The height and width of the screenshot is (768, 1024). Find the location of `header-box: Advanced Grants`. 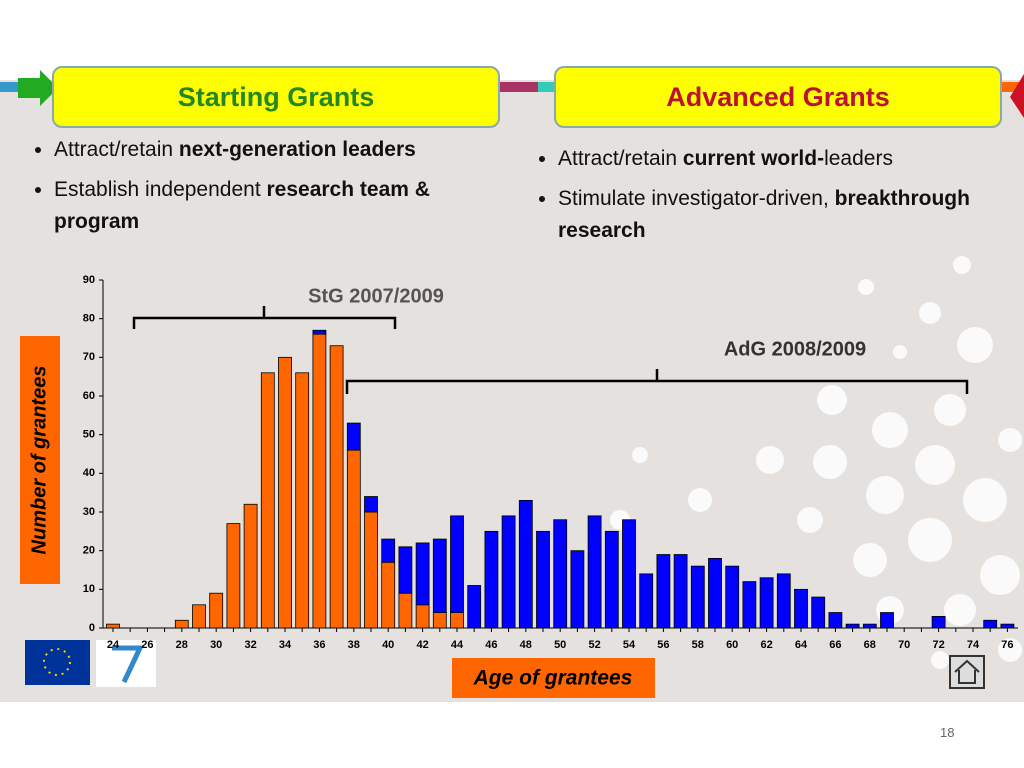

header-box: Advanced Grants is located at coordinates (778, 97).